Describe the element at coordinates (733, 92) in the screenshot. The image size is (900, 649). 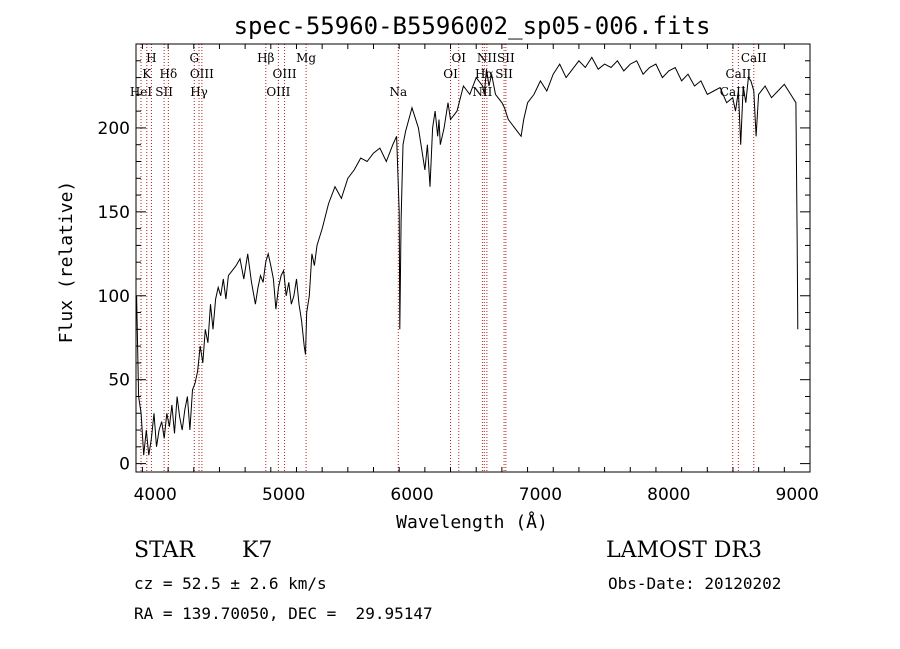
I see `line-marker-label-22: CaII` at that location.